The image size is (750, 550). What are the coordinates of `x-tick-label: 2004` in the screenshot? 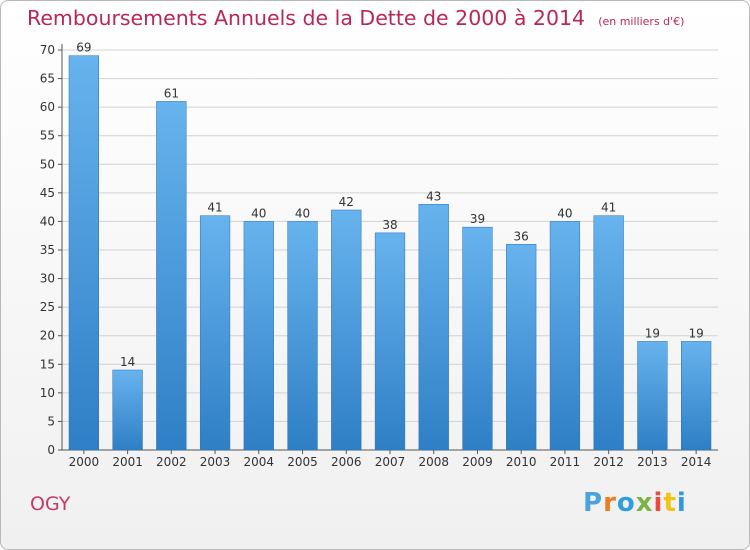 It's located at (259, 462).